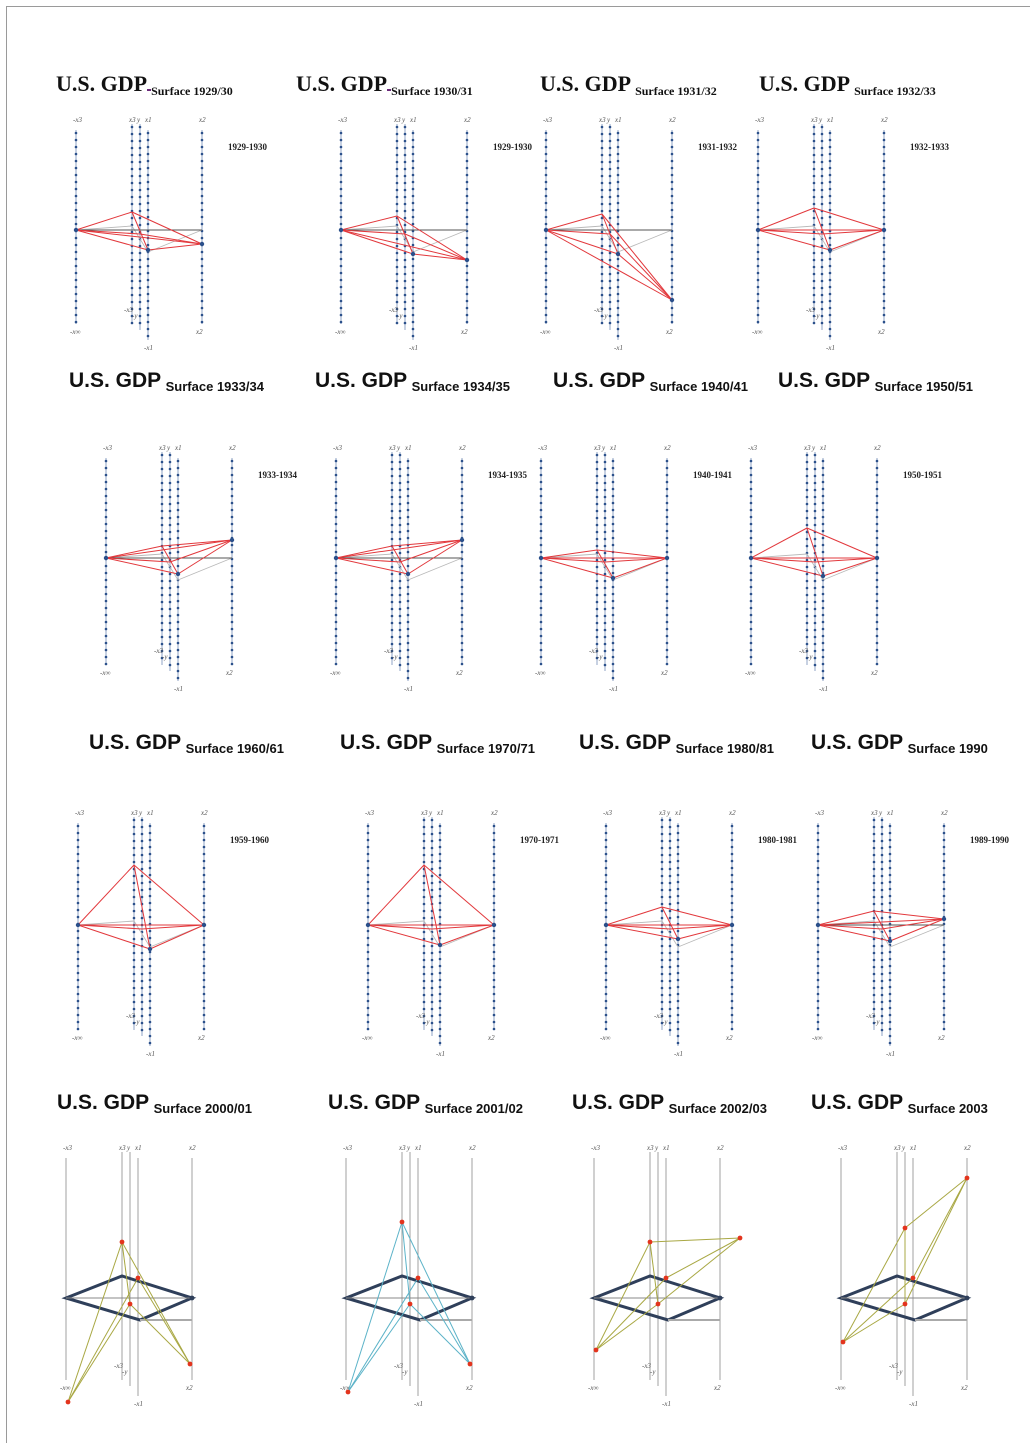 Image resolution: width=1030 pixels, height=1443 pixels. I want to click on title-sub: Surface 1960/61, so click(234, 748).